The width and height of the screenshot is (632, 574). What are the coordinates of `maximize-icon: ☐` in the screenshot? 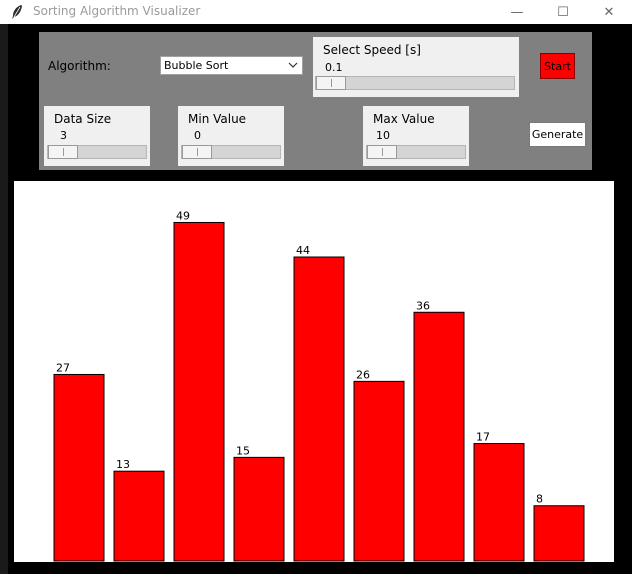 It's located at (563, 12).